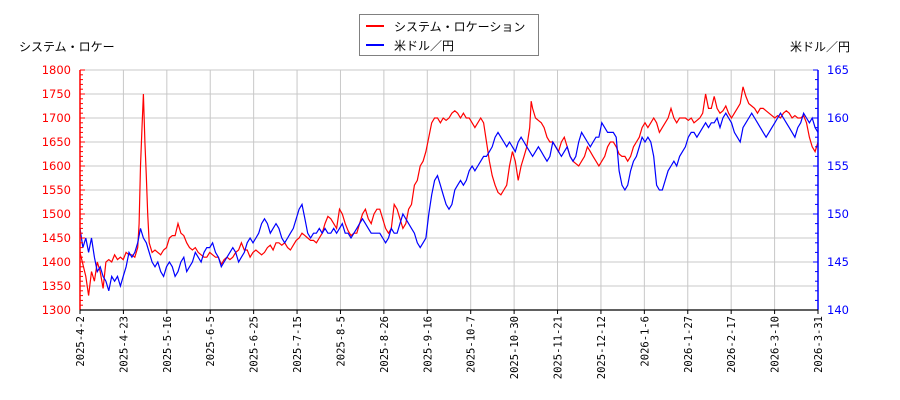  Describe the element at coordinates (428, 344) in the screenshot. I see `x-tick-label: 2025-9-16` at that location.